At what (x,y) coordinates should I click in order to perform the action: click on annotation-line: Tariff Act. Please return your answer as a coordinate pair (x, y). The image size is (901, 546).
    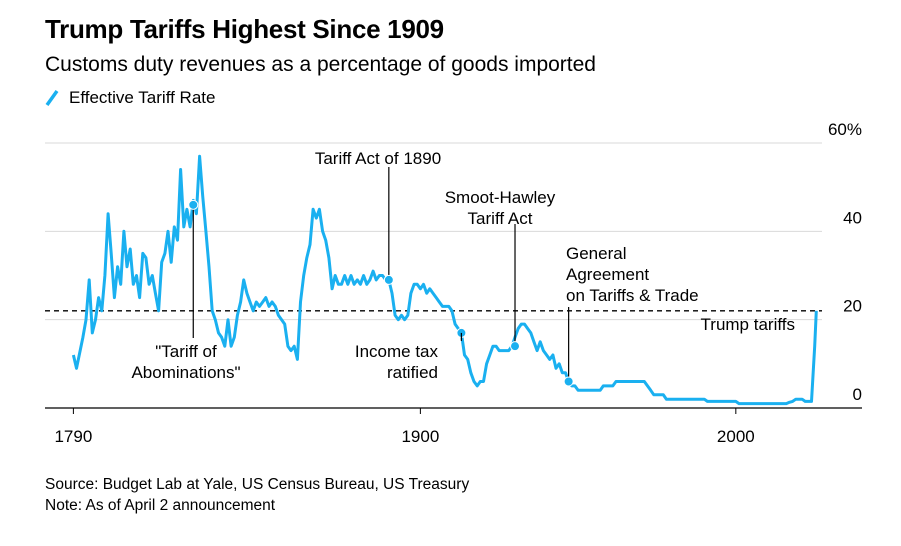
    Looking at the image, I should click on (500, 218).